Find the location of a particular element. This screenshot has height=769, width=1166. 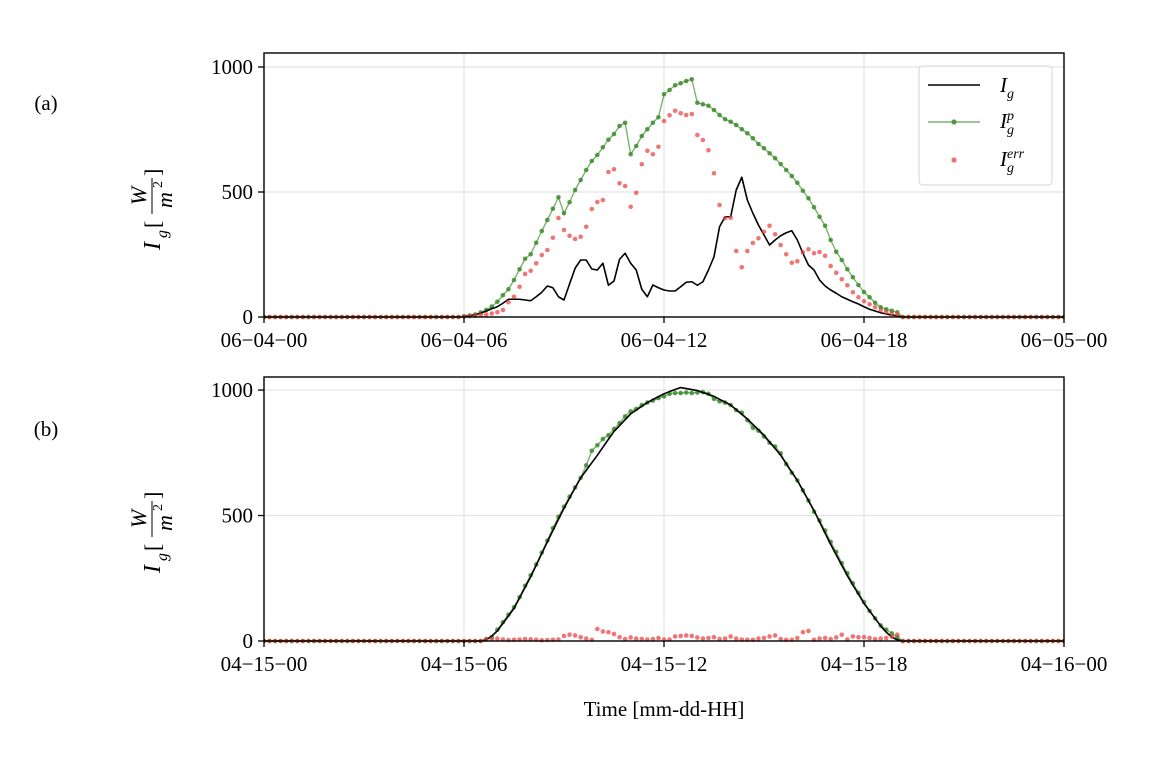

legend: Ig Igp Igerr is located at coordinates (985, 125).